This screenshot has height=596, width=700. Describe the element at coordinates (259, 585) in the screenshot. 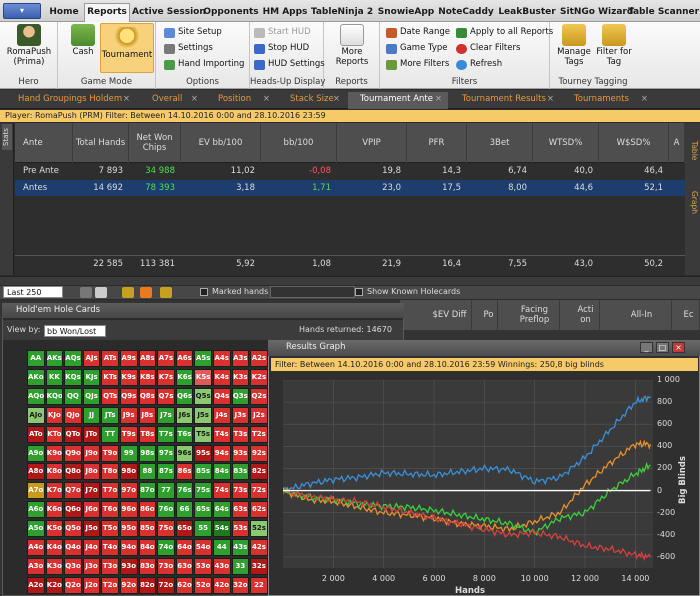

I see `hole-card-cell: 22` at that location.